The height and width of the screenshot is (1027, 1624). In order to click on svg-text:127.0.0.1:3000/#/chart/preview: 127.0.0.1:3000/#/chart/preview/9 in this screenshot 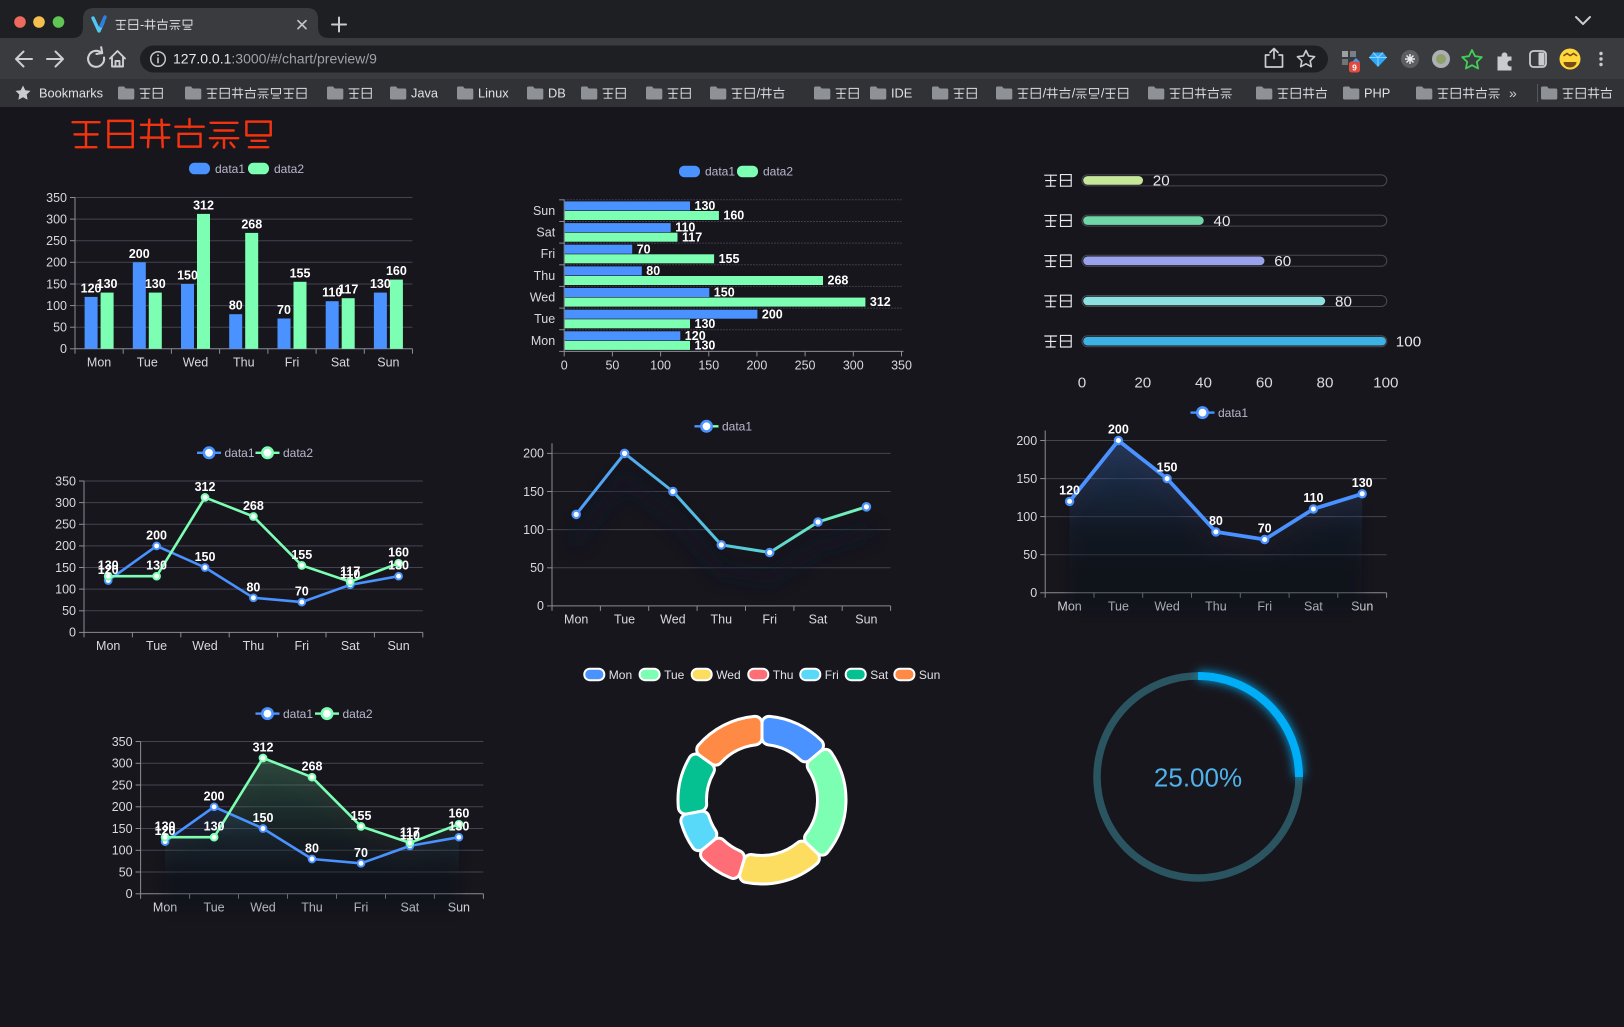, I will do `click(275, 59)`.